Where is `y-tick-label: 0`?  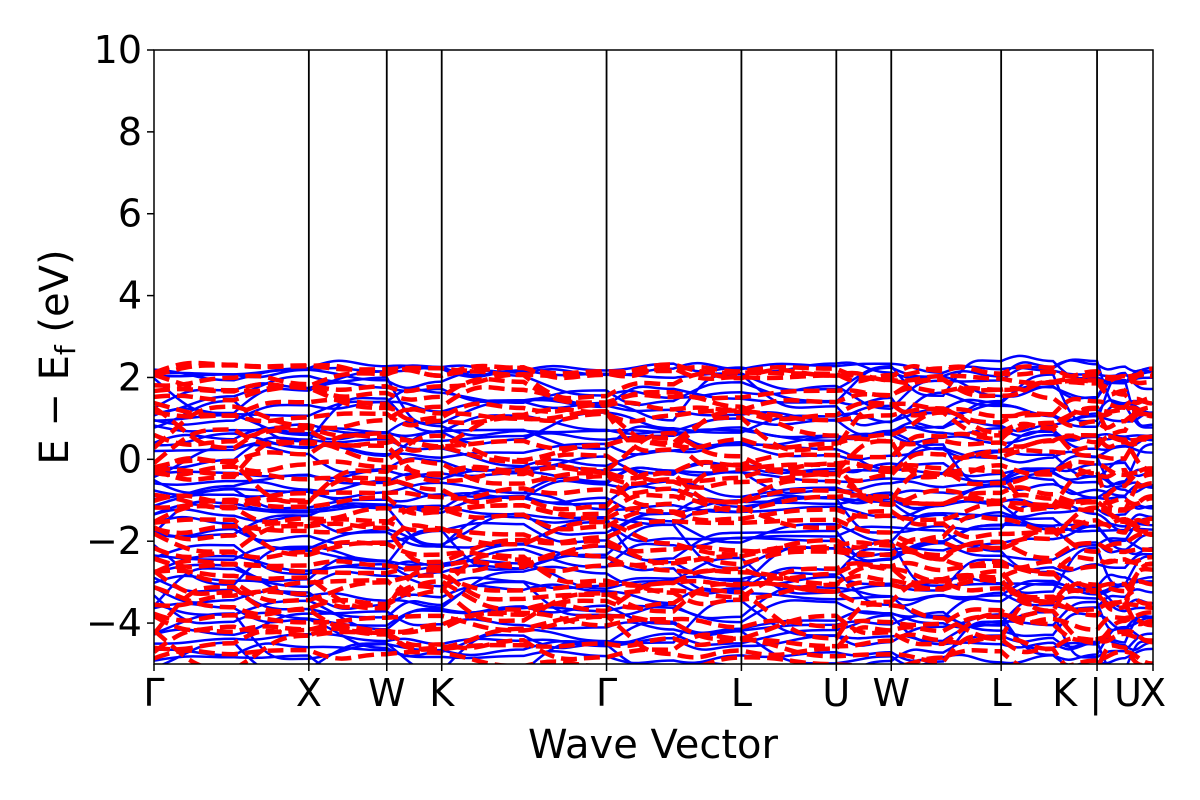
y-tick-label: 0 is located at coordinates (130, 459).